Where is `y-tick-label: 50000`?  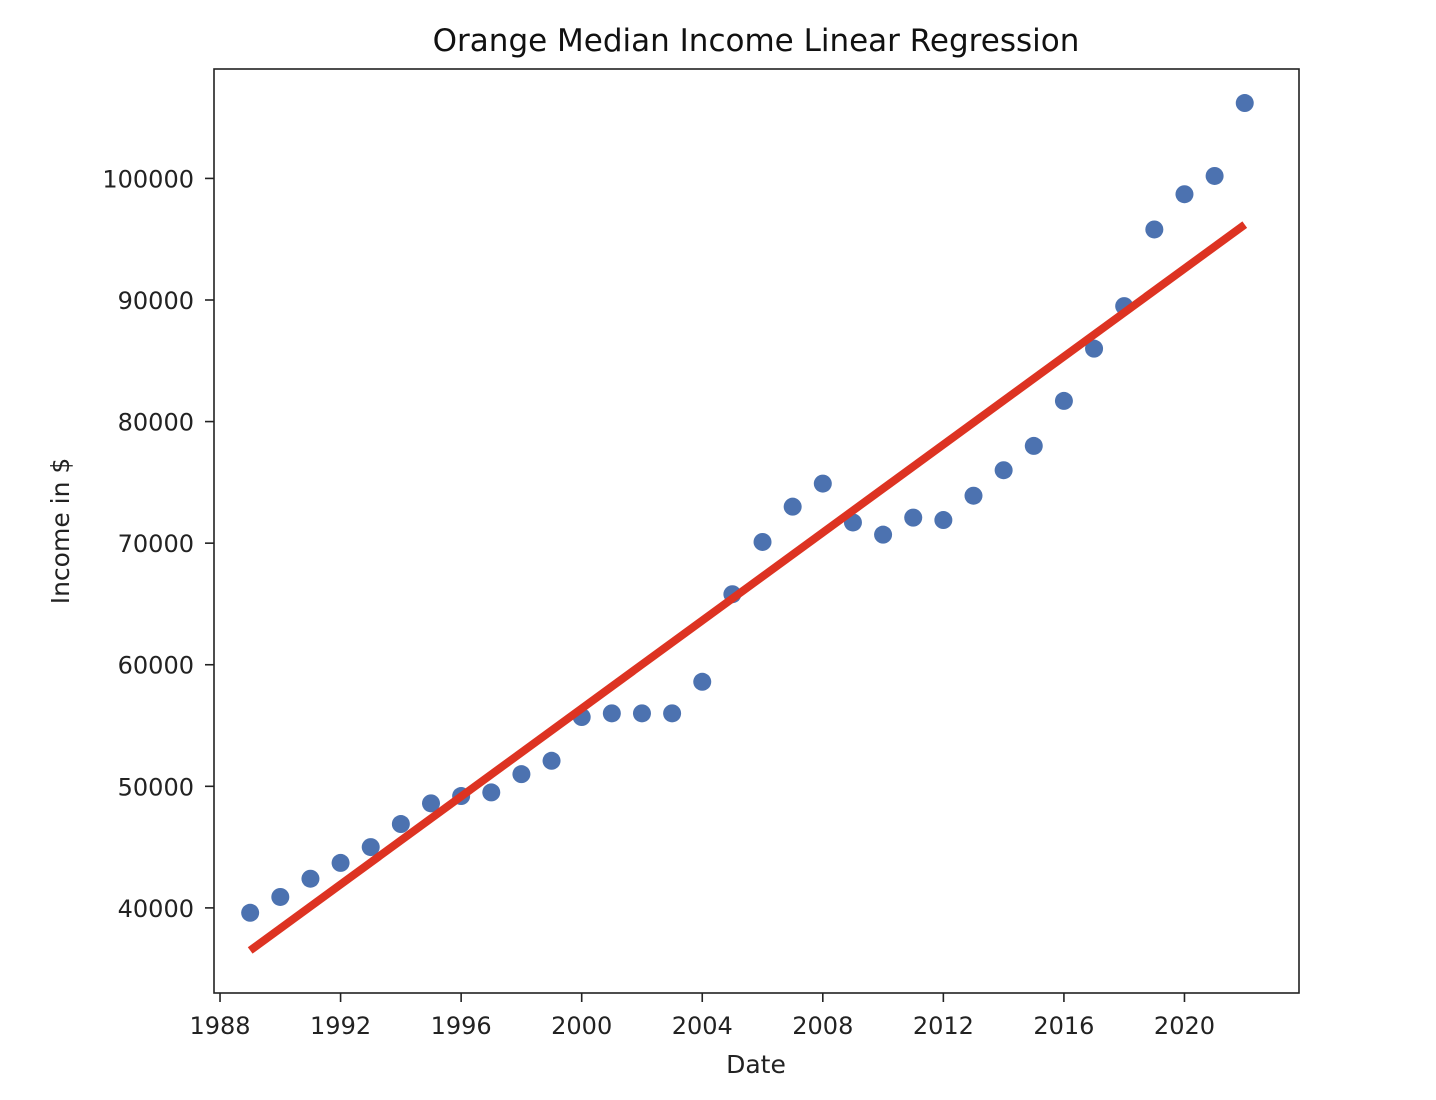 y-tick-label: 50000 is located at coordinates (156, 787).